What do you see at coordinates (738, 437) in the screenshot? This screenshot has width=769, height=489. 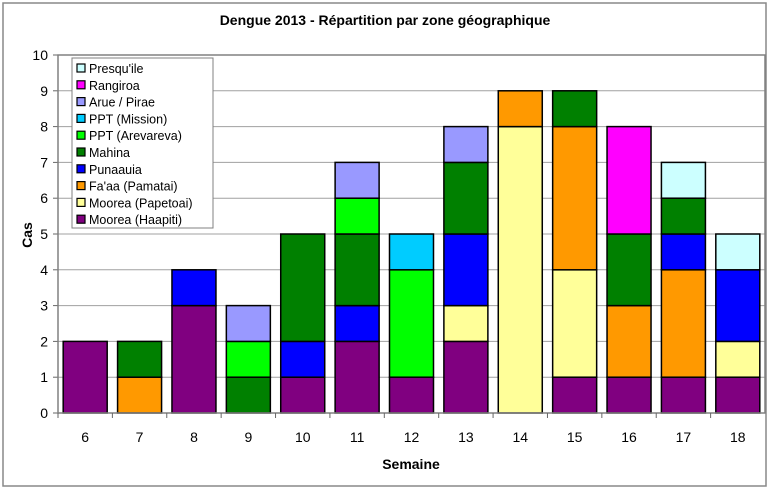 I see `x-tick-label: 18` at bounding box center [738, 437].